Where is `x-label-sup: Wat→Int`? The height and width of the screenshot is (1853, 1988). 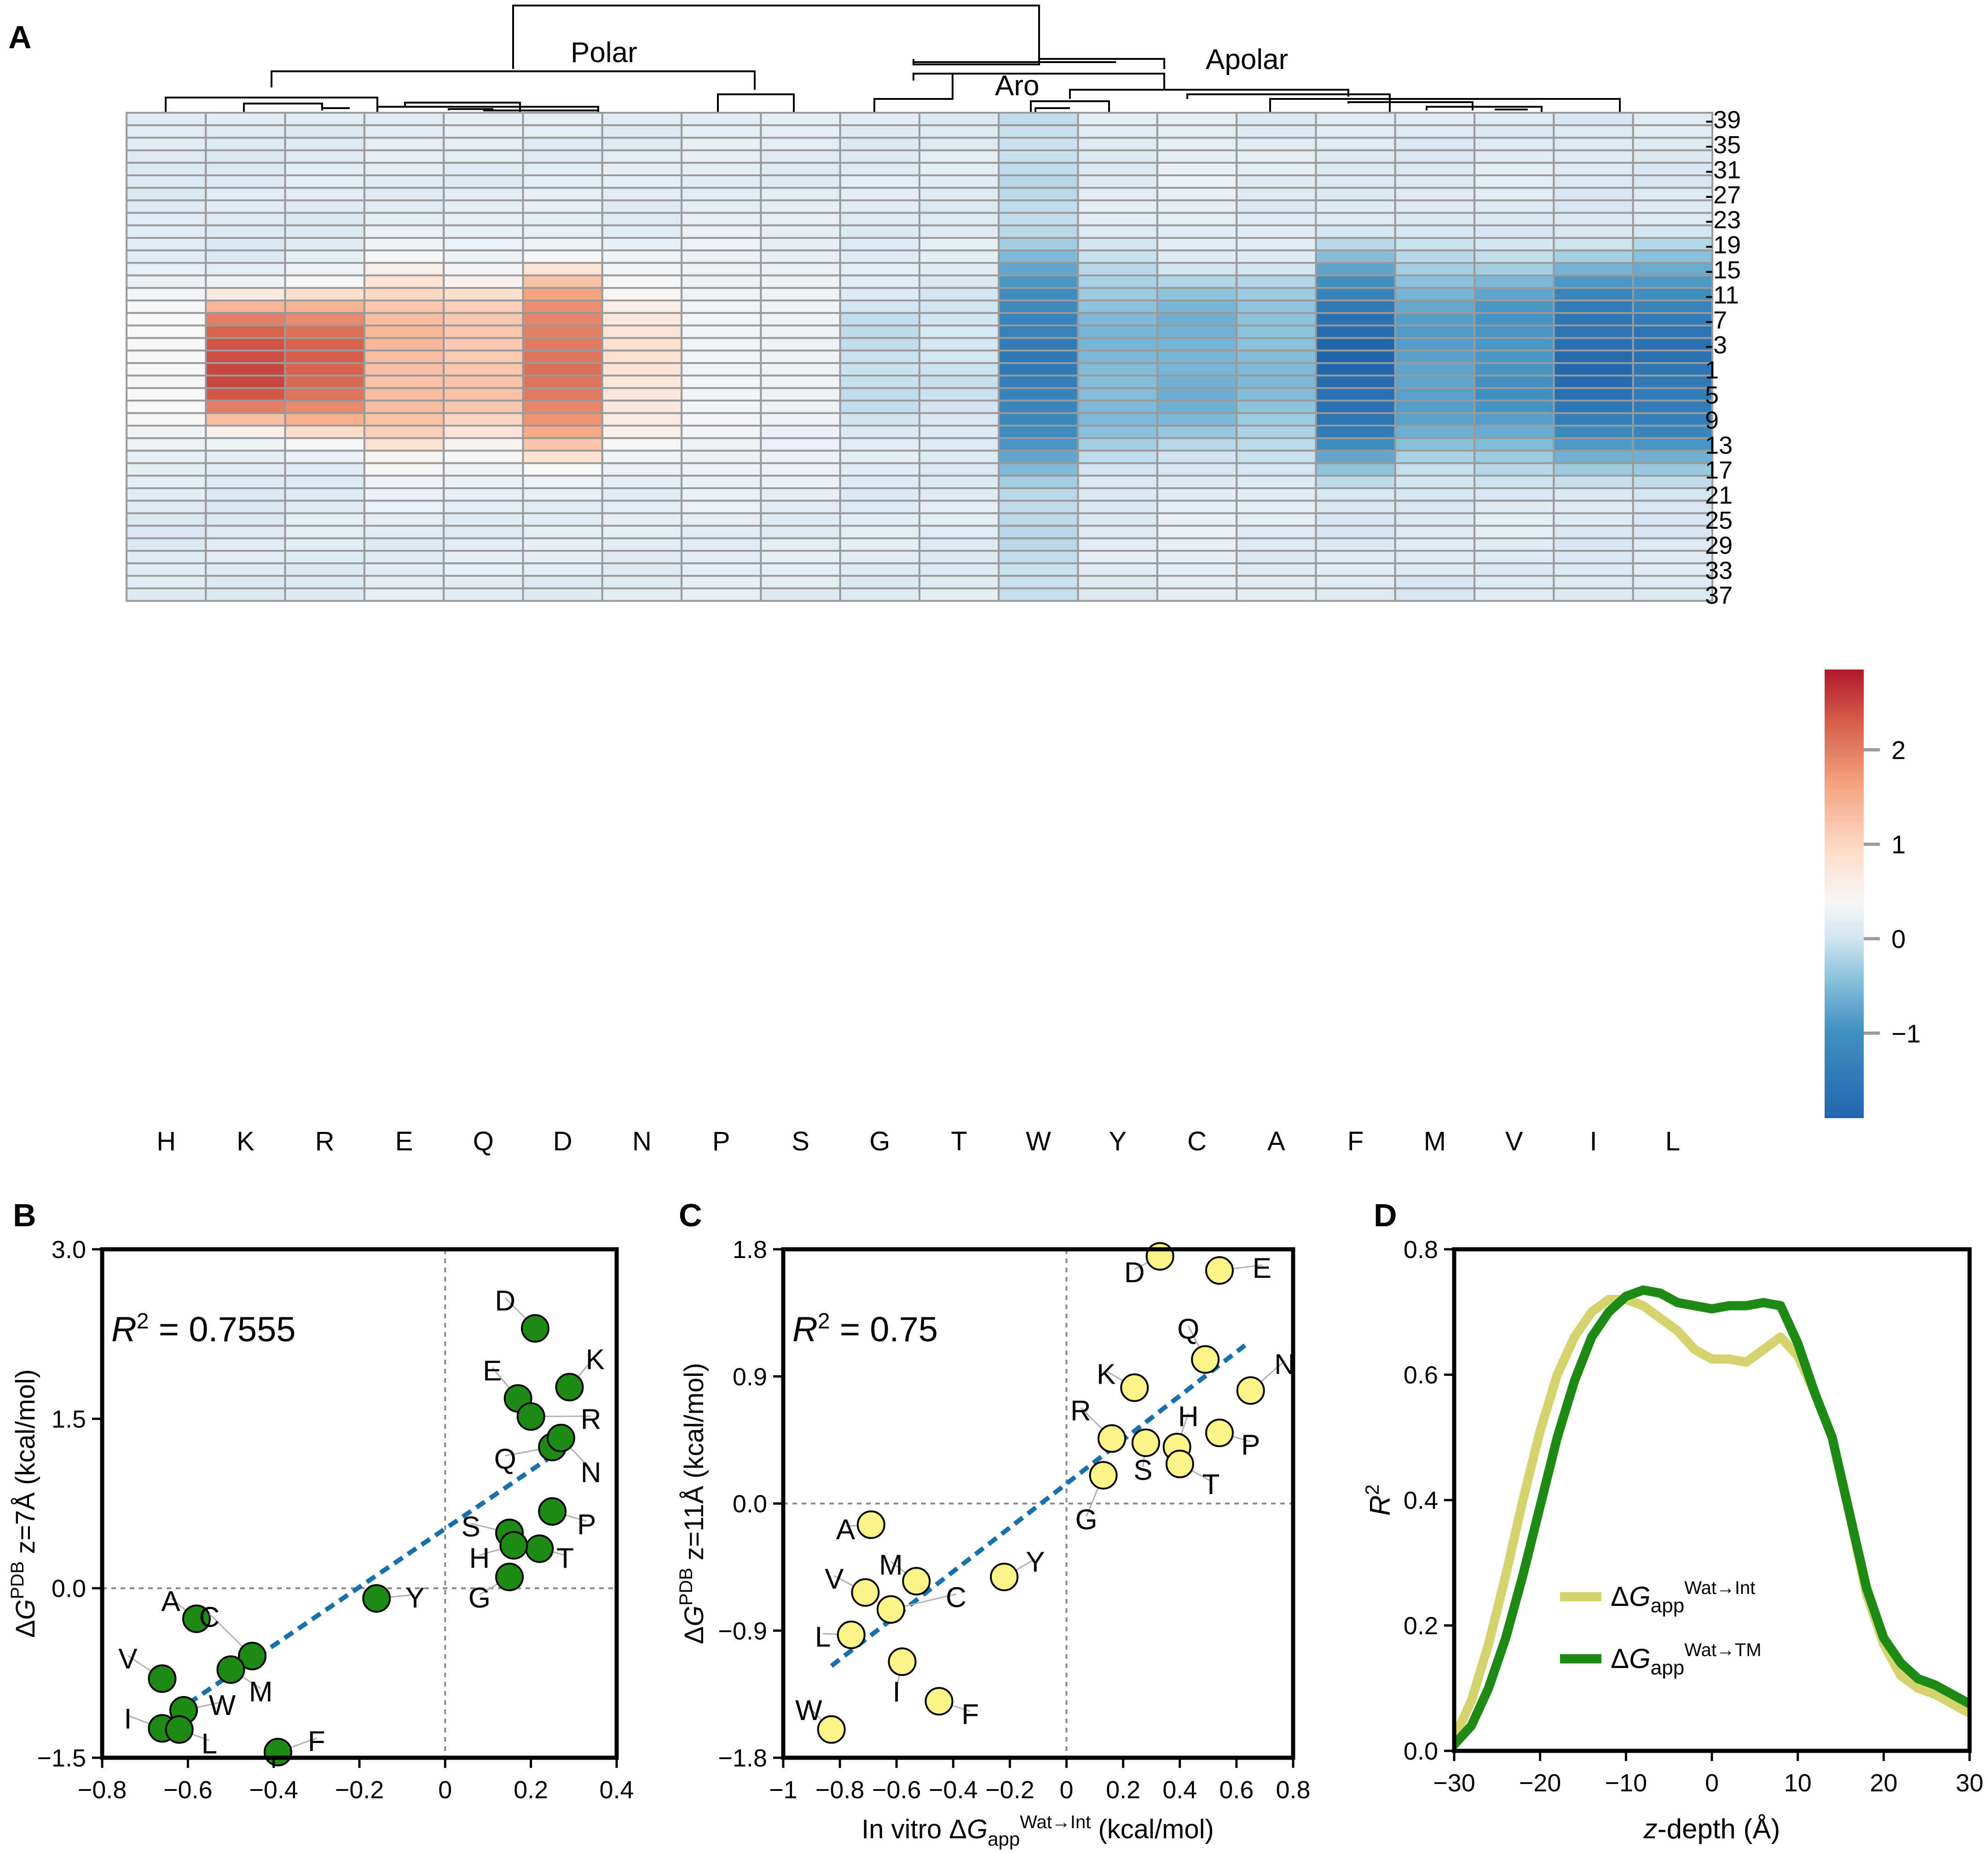 x-label-sup: Wat→Int is located at coordinates (1055, 1822).